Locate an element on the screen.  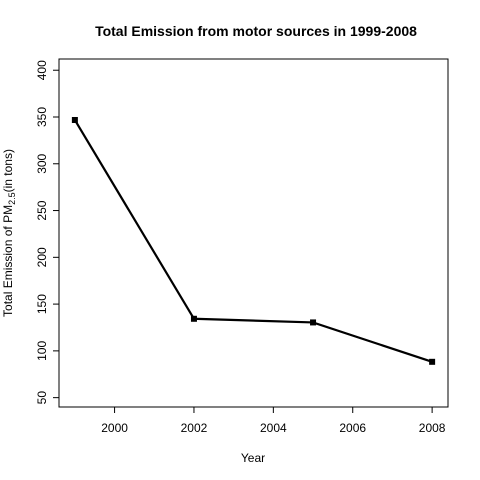
y-axis-label: Total Emission of PM2.5(in tons) is located at coordinates (9, 233).